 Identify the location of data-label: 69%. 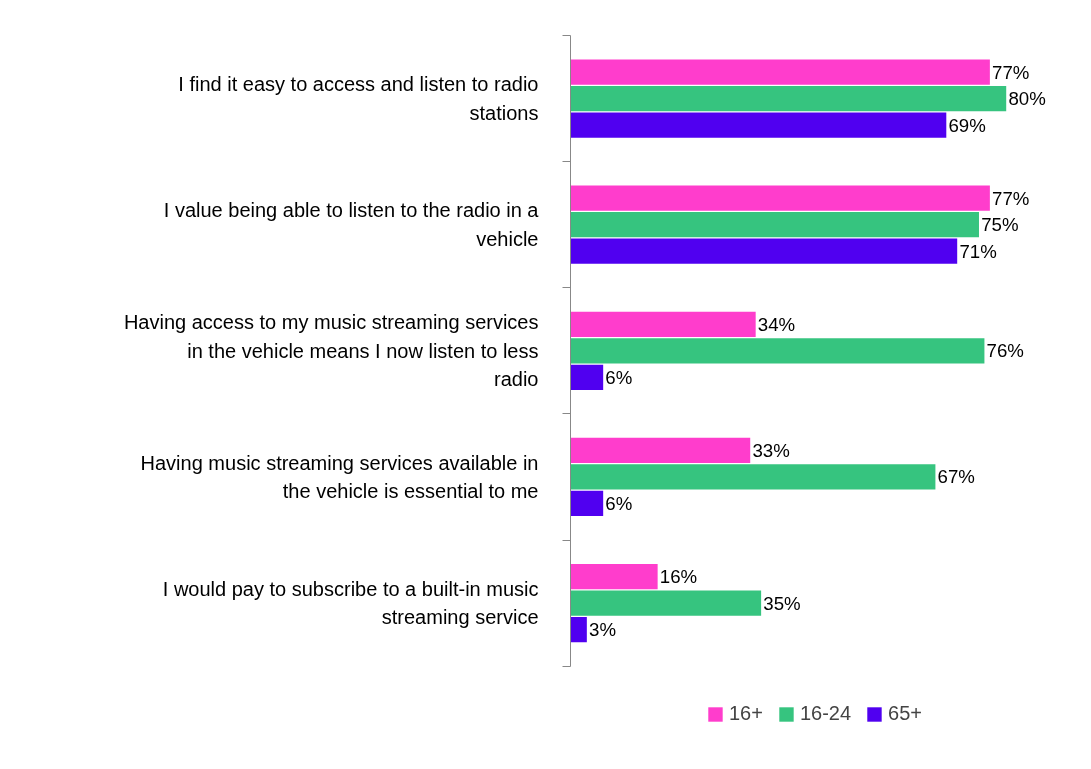
(967, 125).